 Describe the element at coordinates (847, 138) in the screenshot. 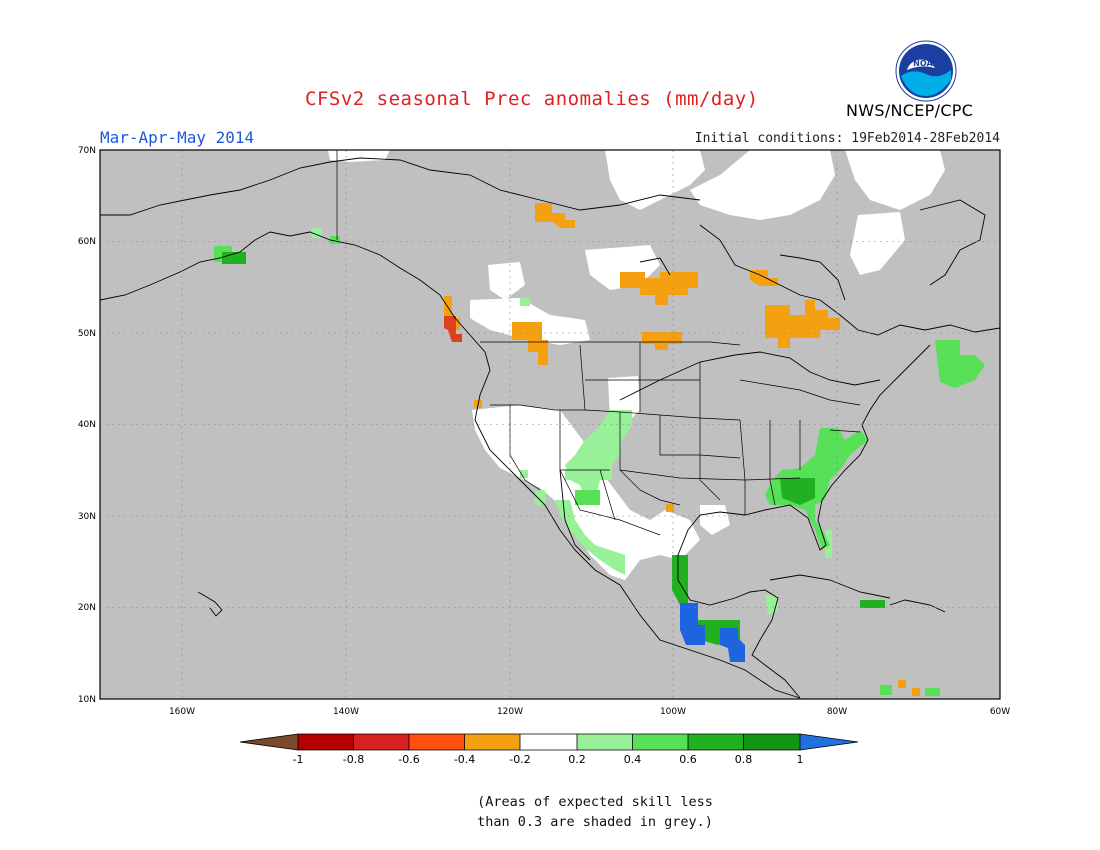

I see `initial-conditions: Initial conditions: 19Feb2014-28Feb2014` at that location.